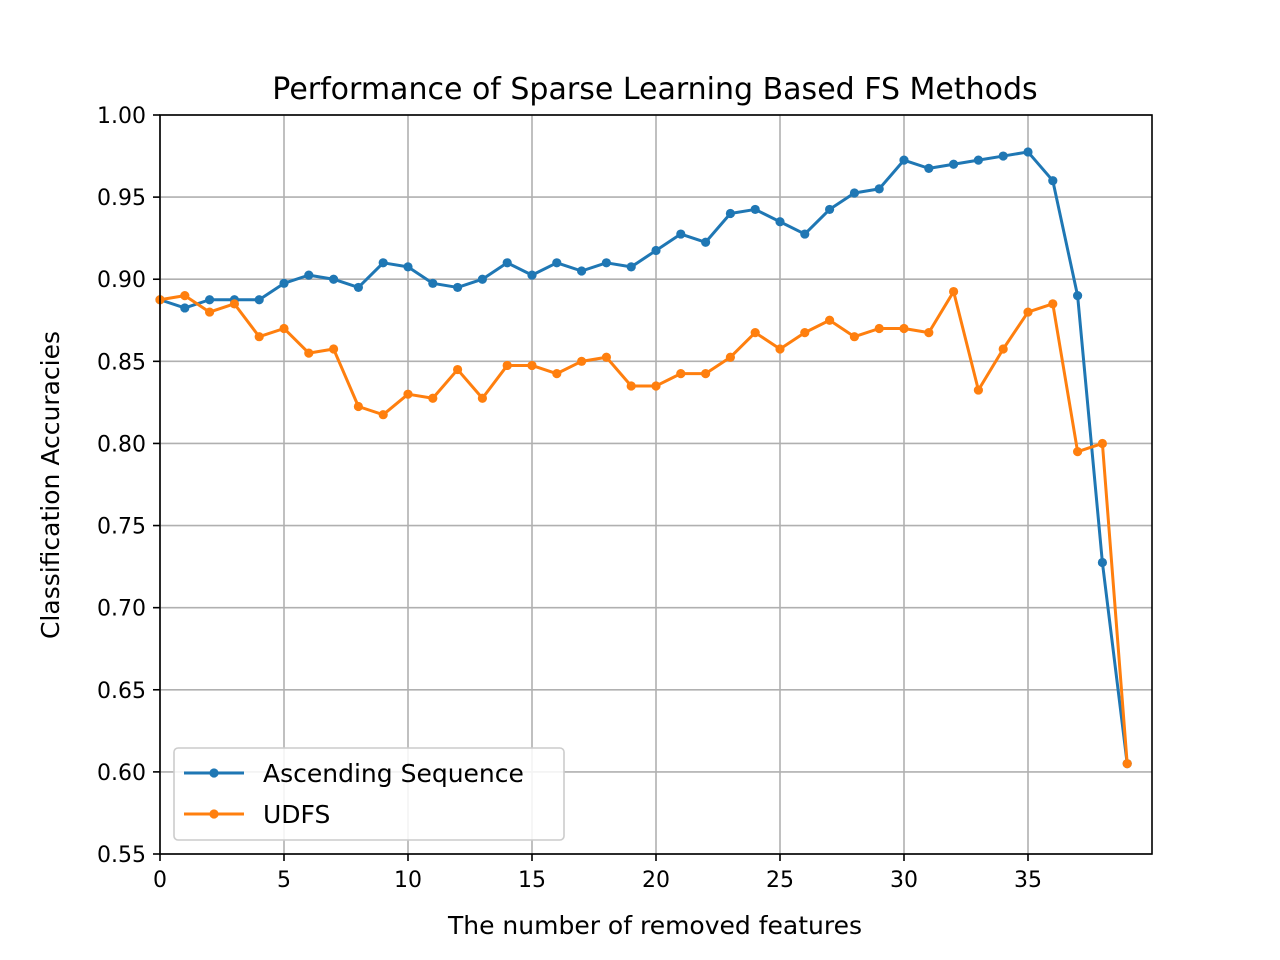  I want to click on y-tick-label-0: 0.55, so click(121, 855).